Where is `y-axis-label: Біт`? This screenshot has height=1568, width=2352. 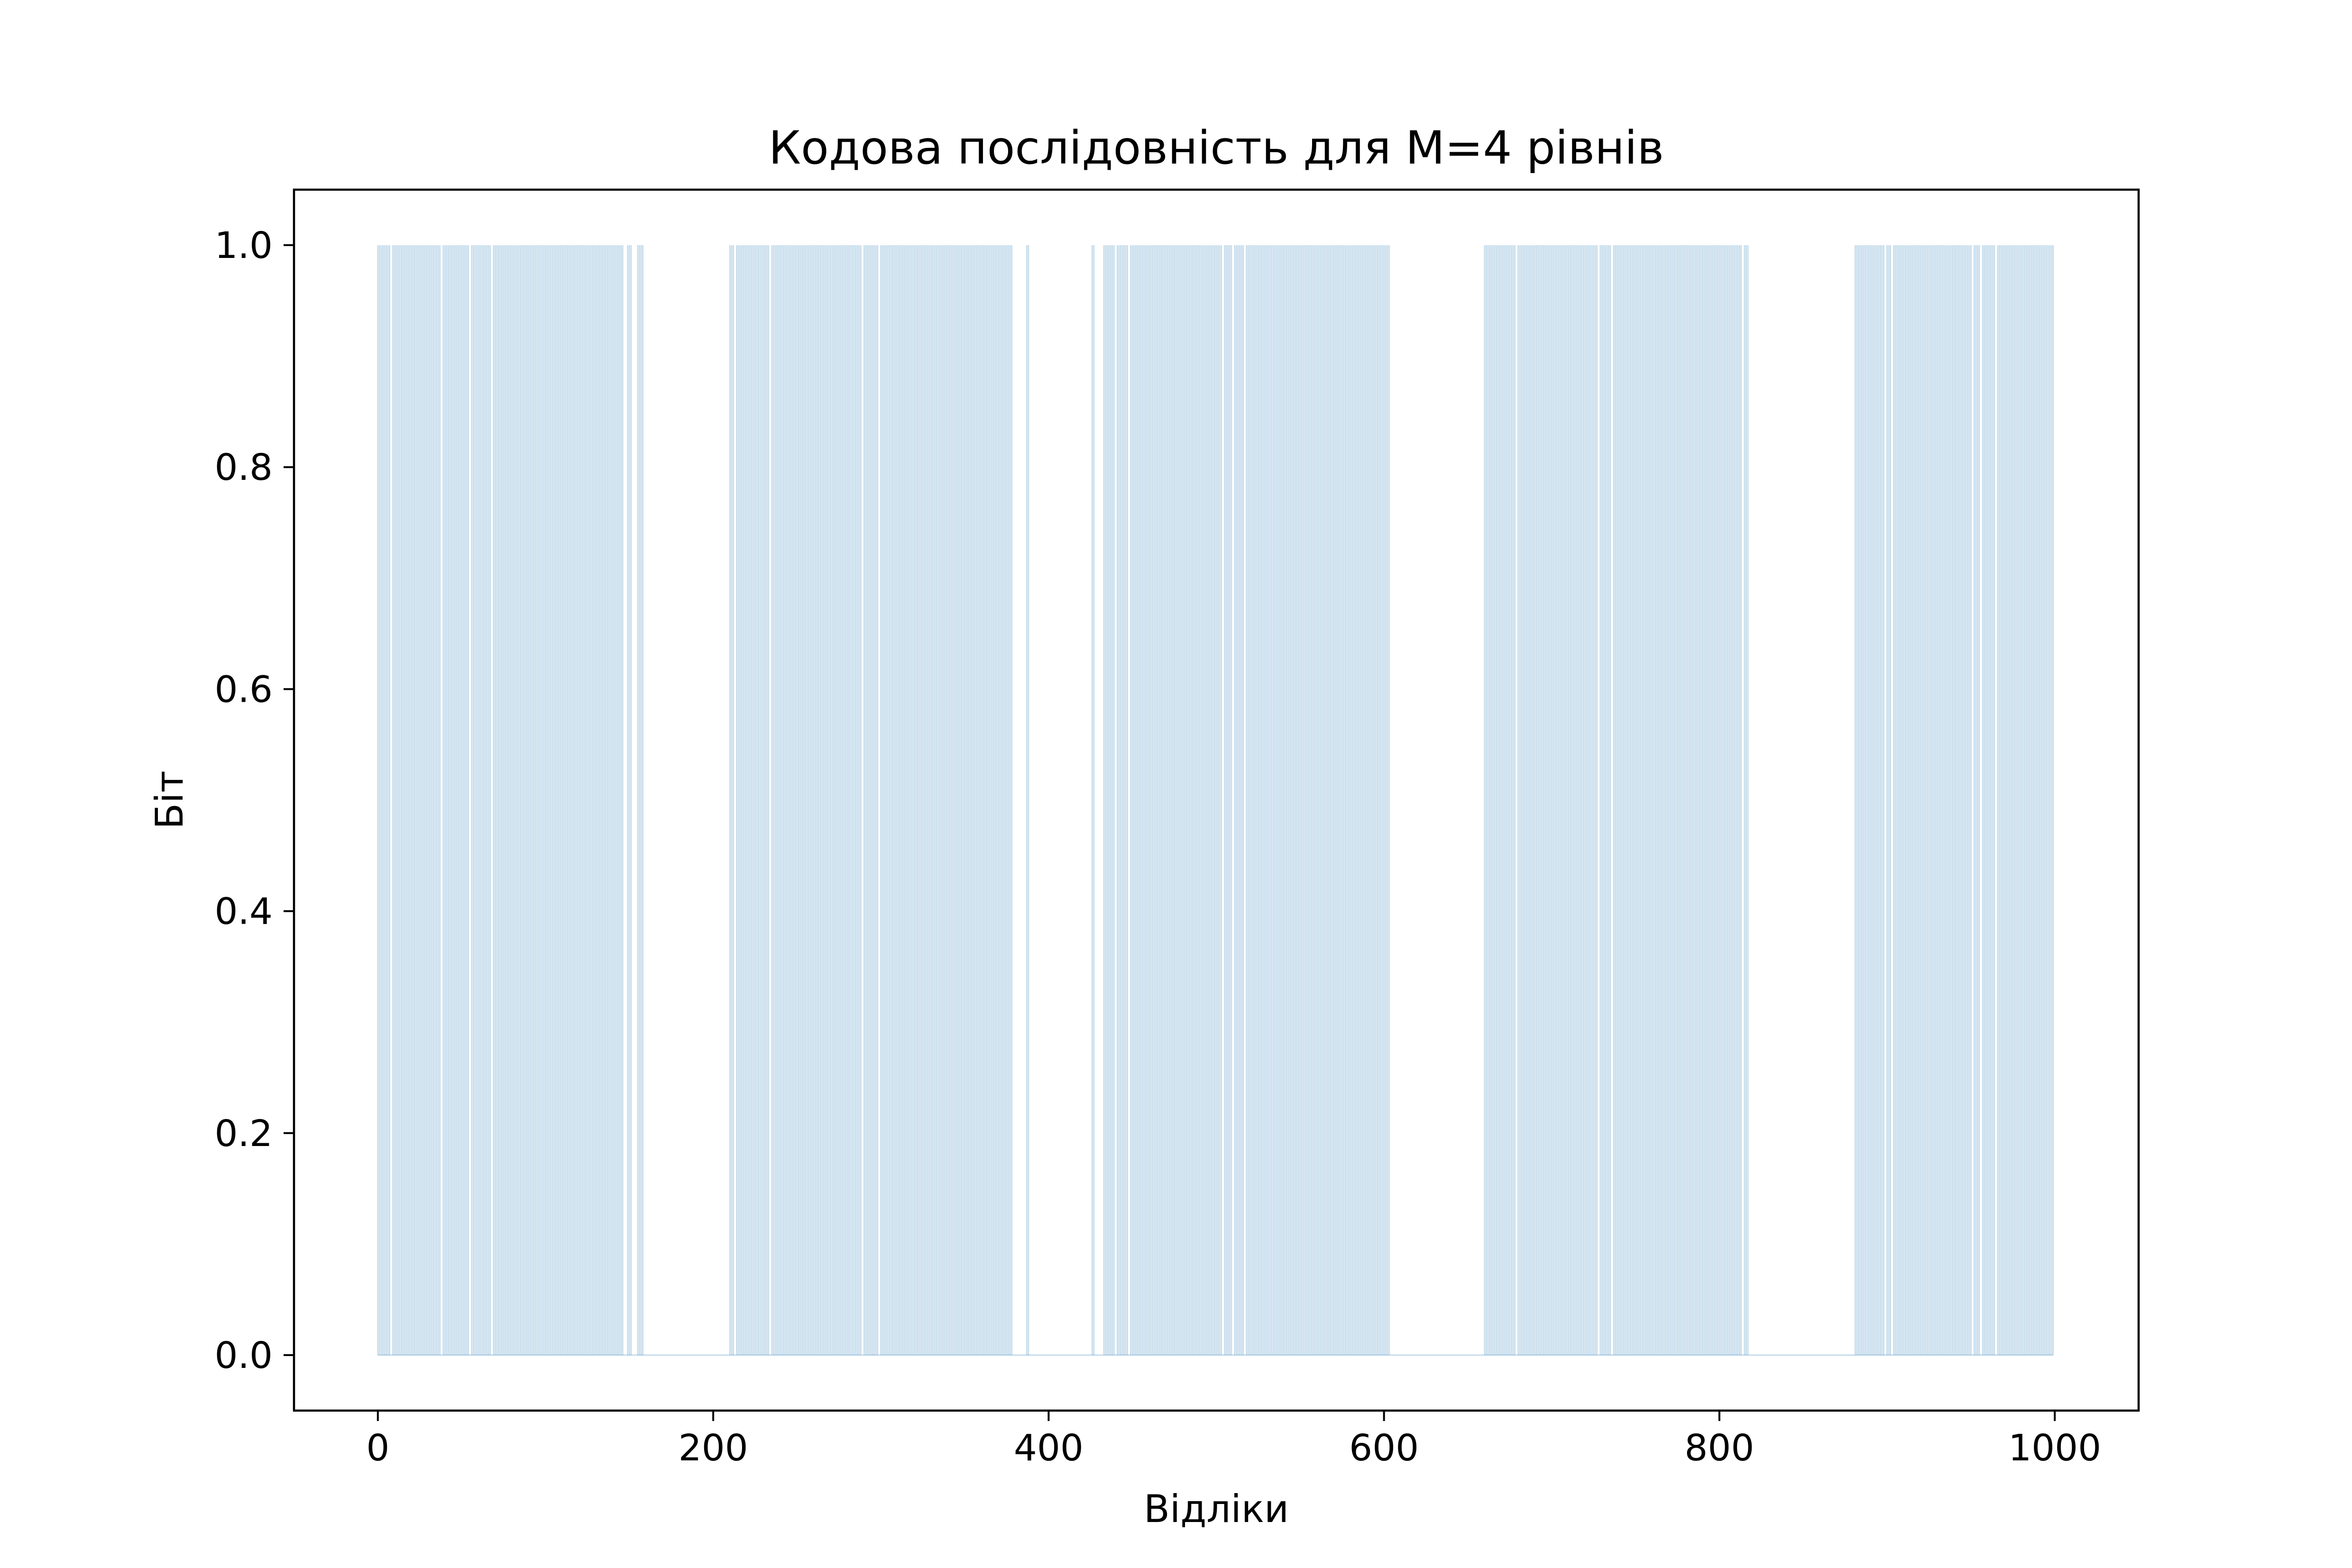
y-axis-label: Біт is located at coordinates (169, 799).